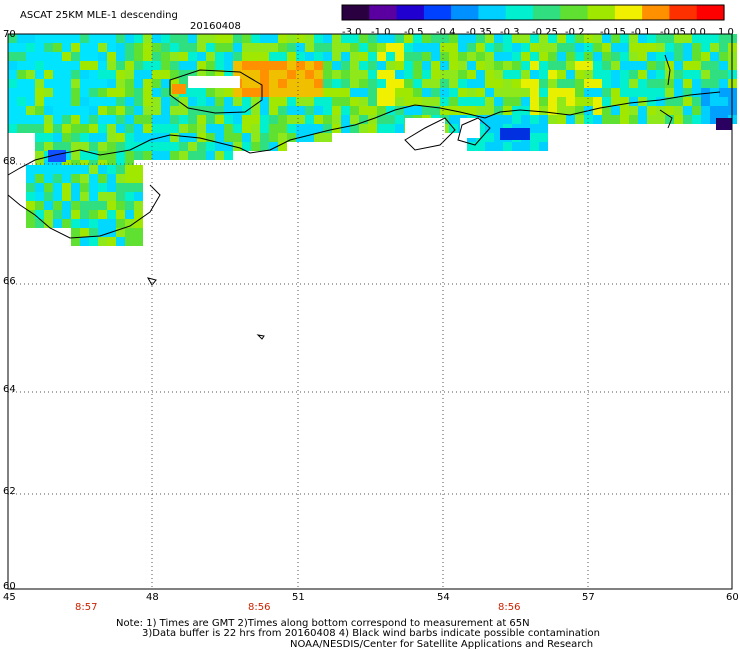 The image size is (740, 650). What do you see at coordinates (9, 34) in the screenshot?
I see `lat-label: 70` at bounding box center [9, 34].